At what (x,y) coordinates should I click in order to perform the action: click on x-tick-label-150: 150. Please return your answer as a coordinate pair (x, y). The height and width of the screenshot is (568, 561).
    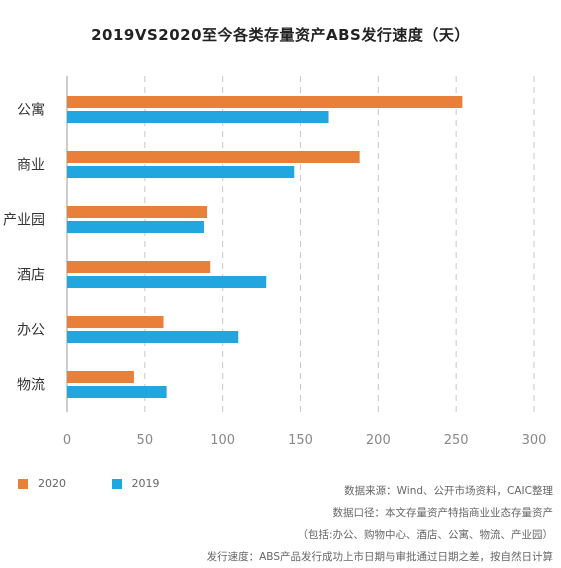
    Looking at the image, I should click on (300, 440).